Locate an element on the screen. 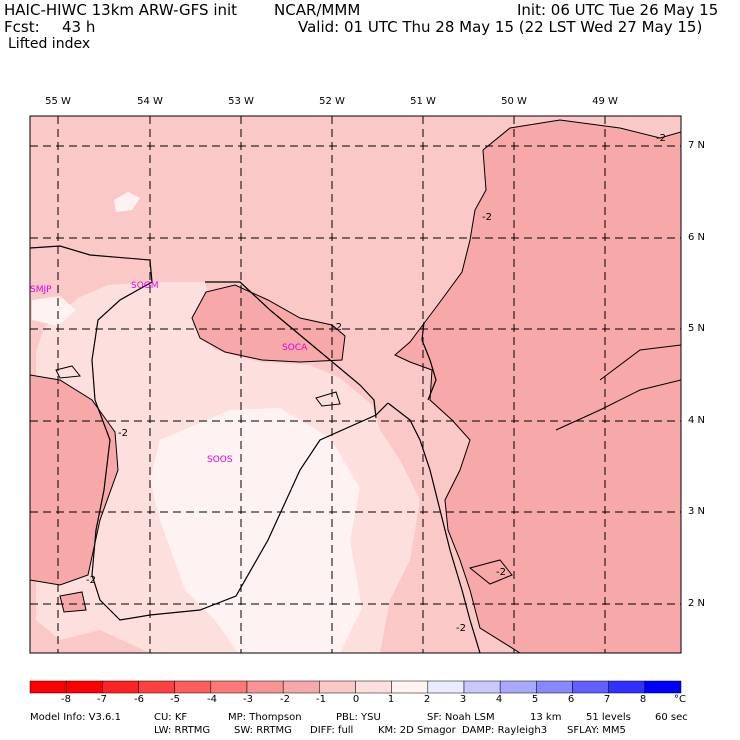 The height and width of the screenshot is (740, 740). colorbar-label: 7 is located at coordinates (607, 699).